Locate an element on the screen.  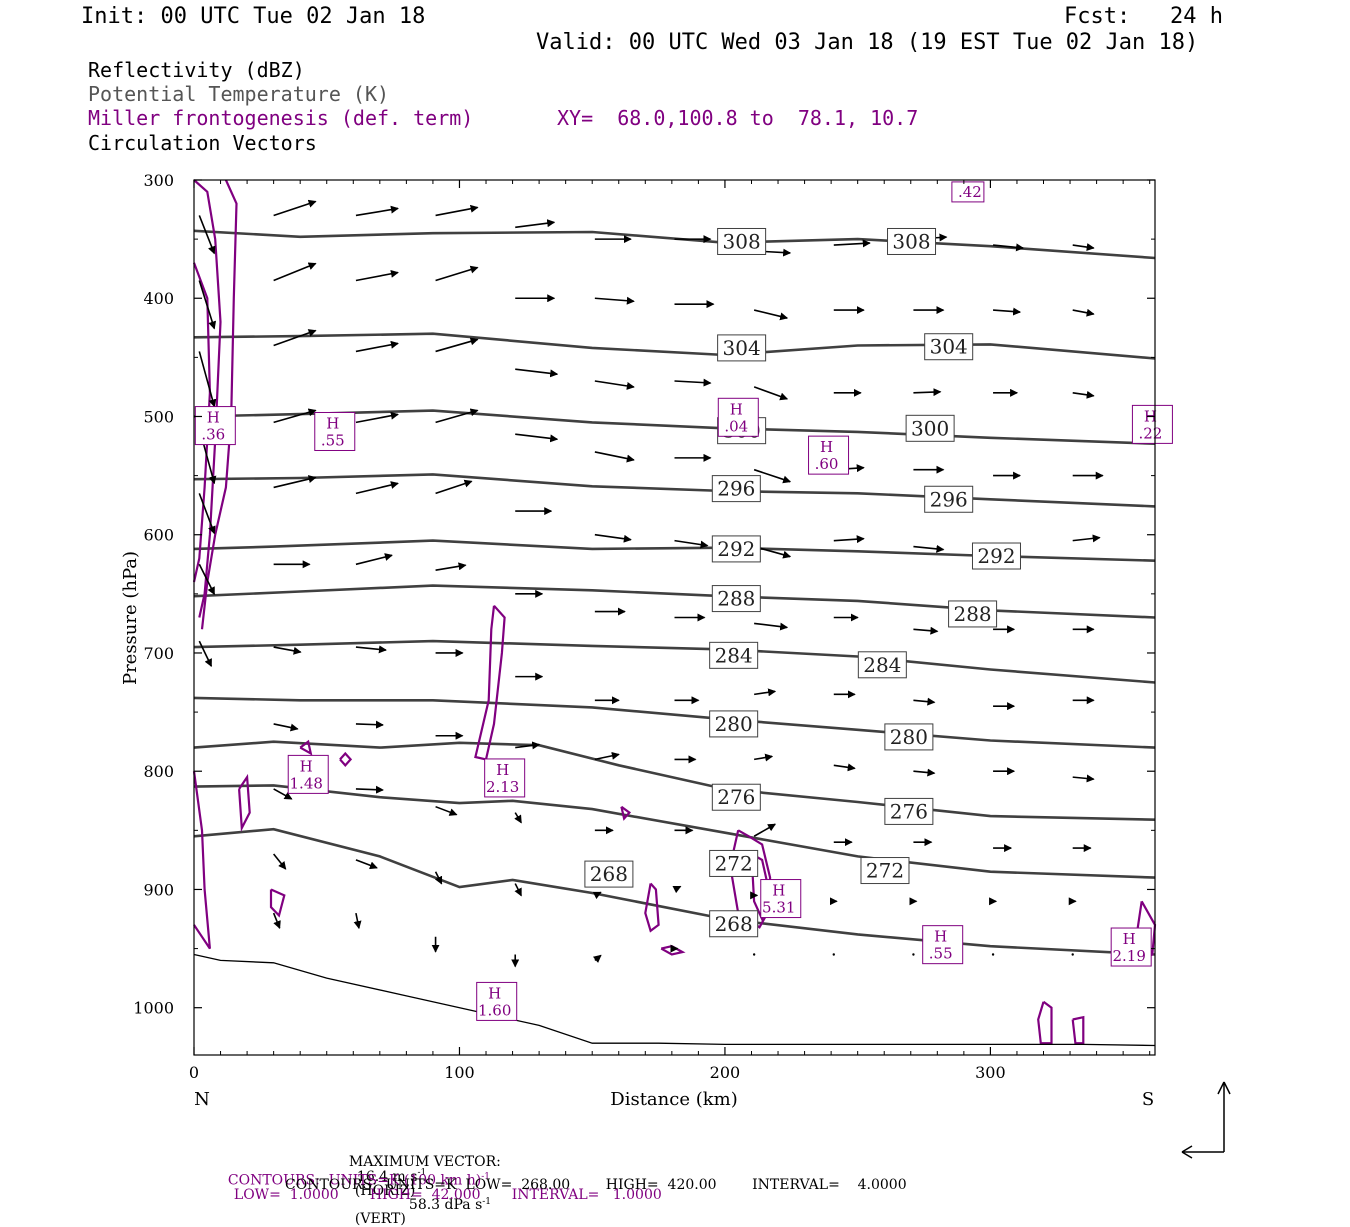
y-tick-label: 800 is located at coordinates (158, 771).